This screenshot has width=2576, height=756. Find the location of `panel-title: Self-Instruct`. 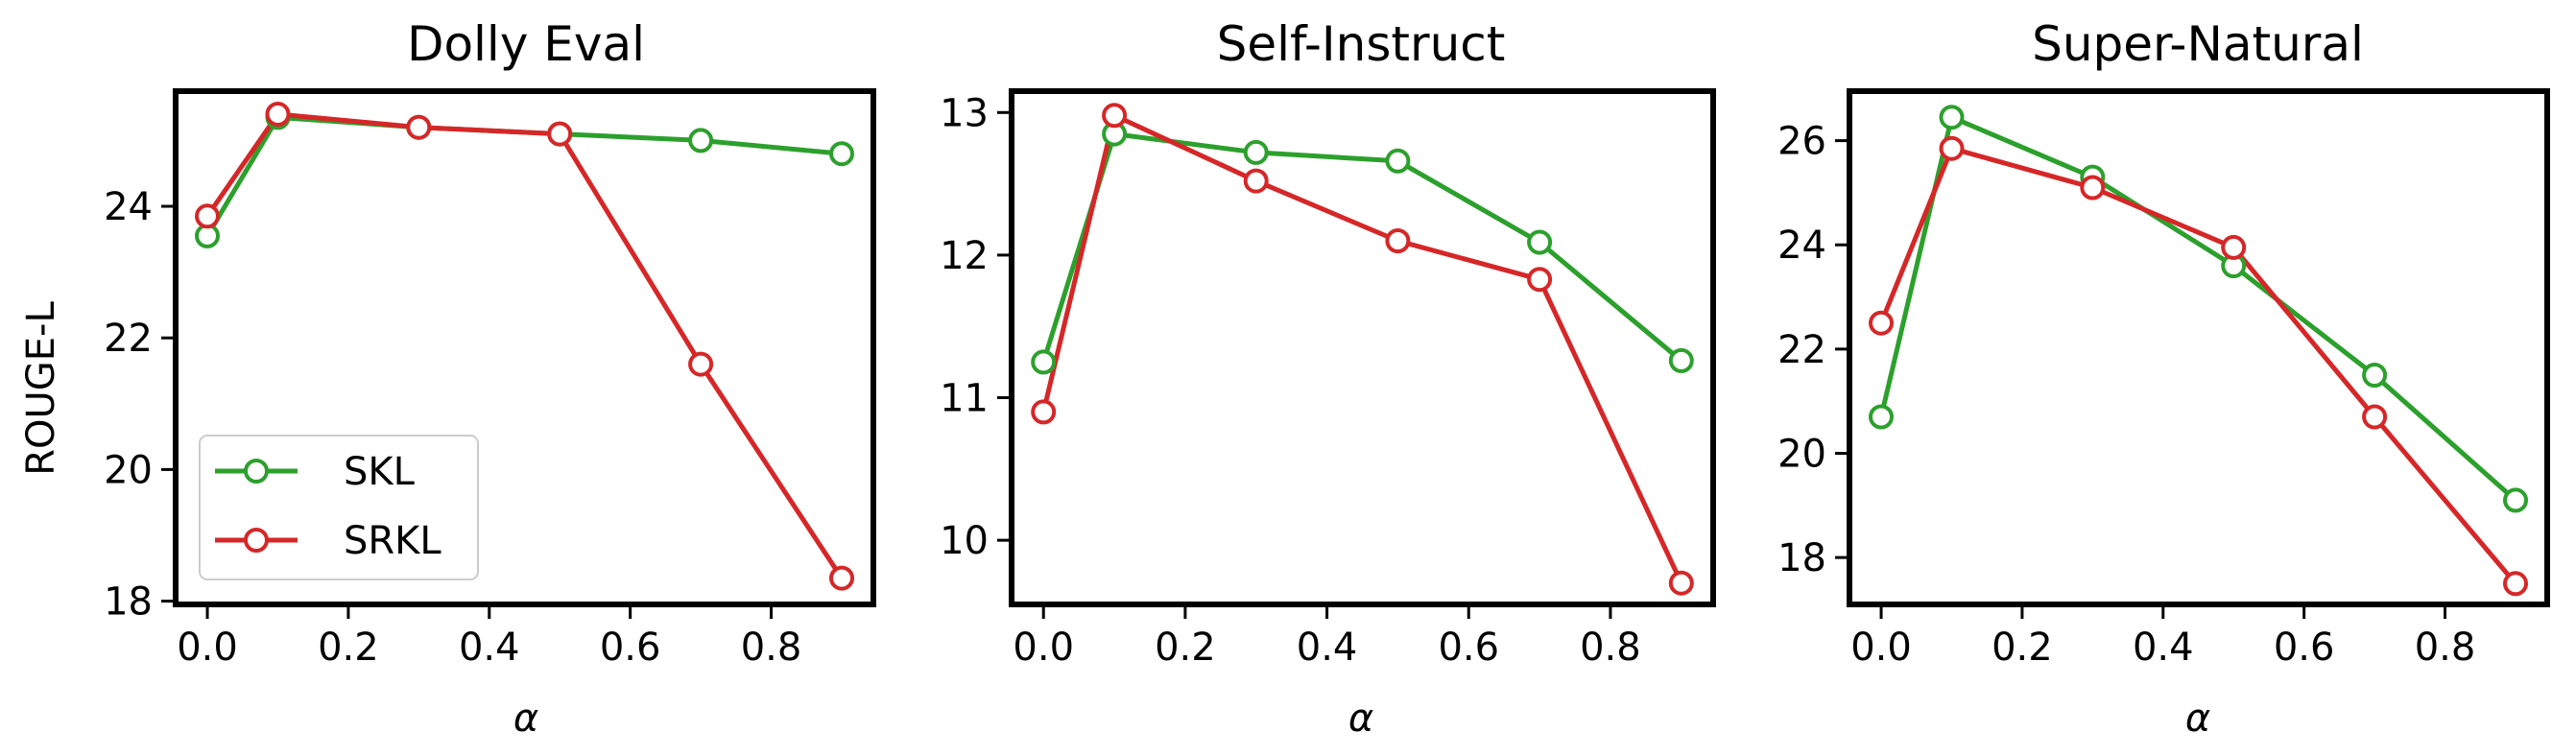

panel-title: Self-Instruct is located at coordinates (1361, 44).